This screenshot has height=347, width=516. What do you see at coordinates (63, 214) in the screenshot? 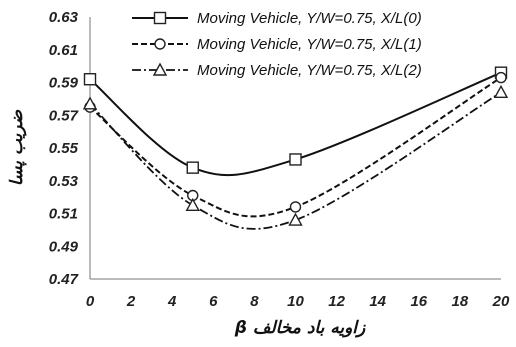
I see `y-tick-label: 0.51` at bounding box center [63, 214].